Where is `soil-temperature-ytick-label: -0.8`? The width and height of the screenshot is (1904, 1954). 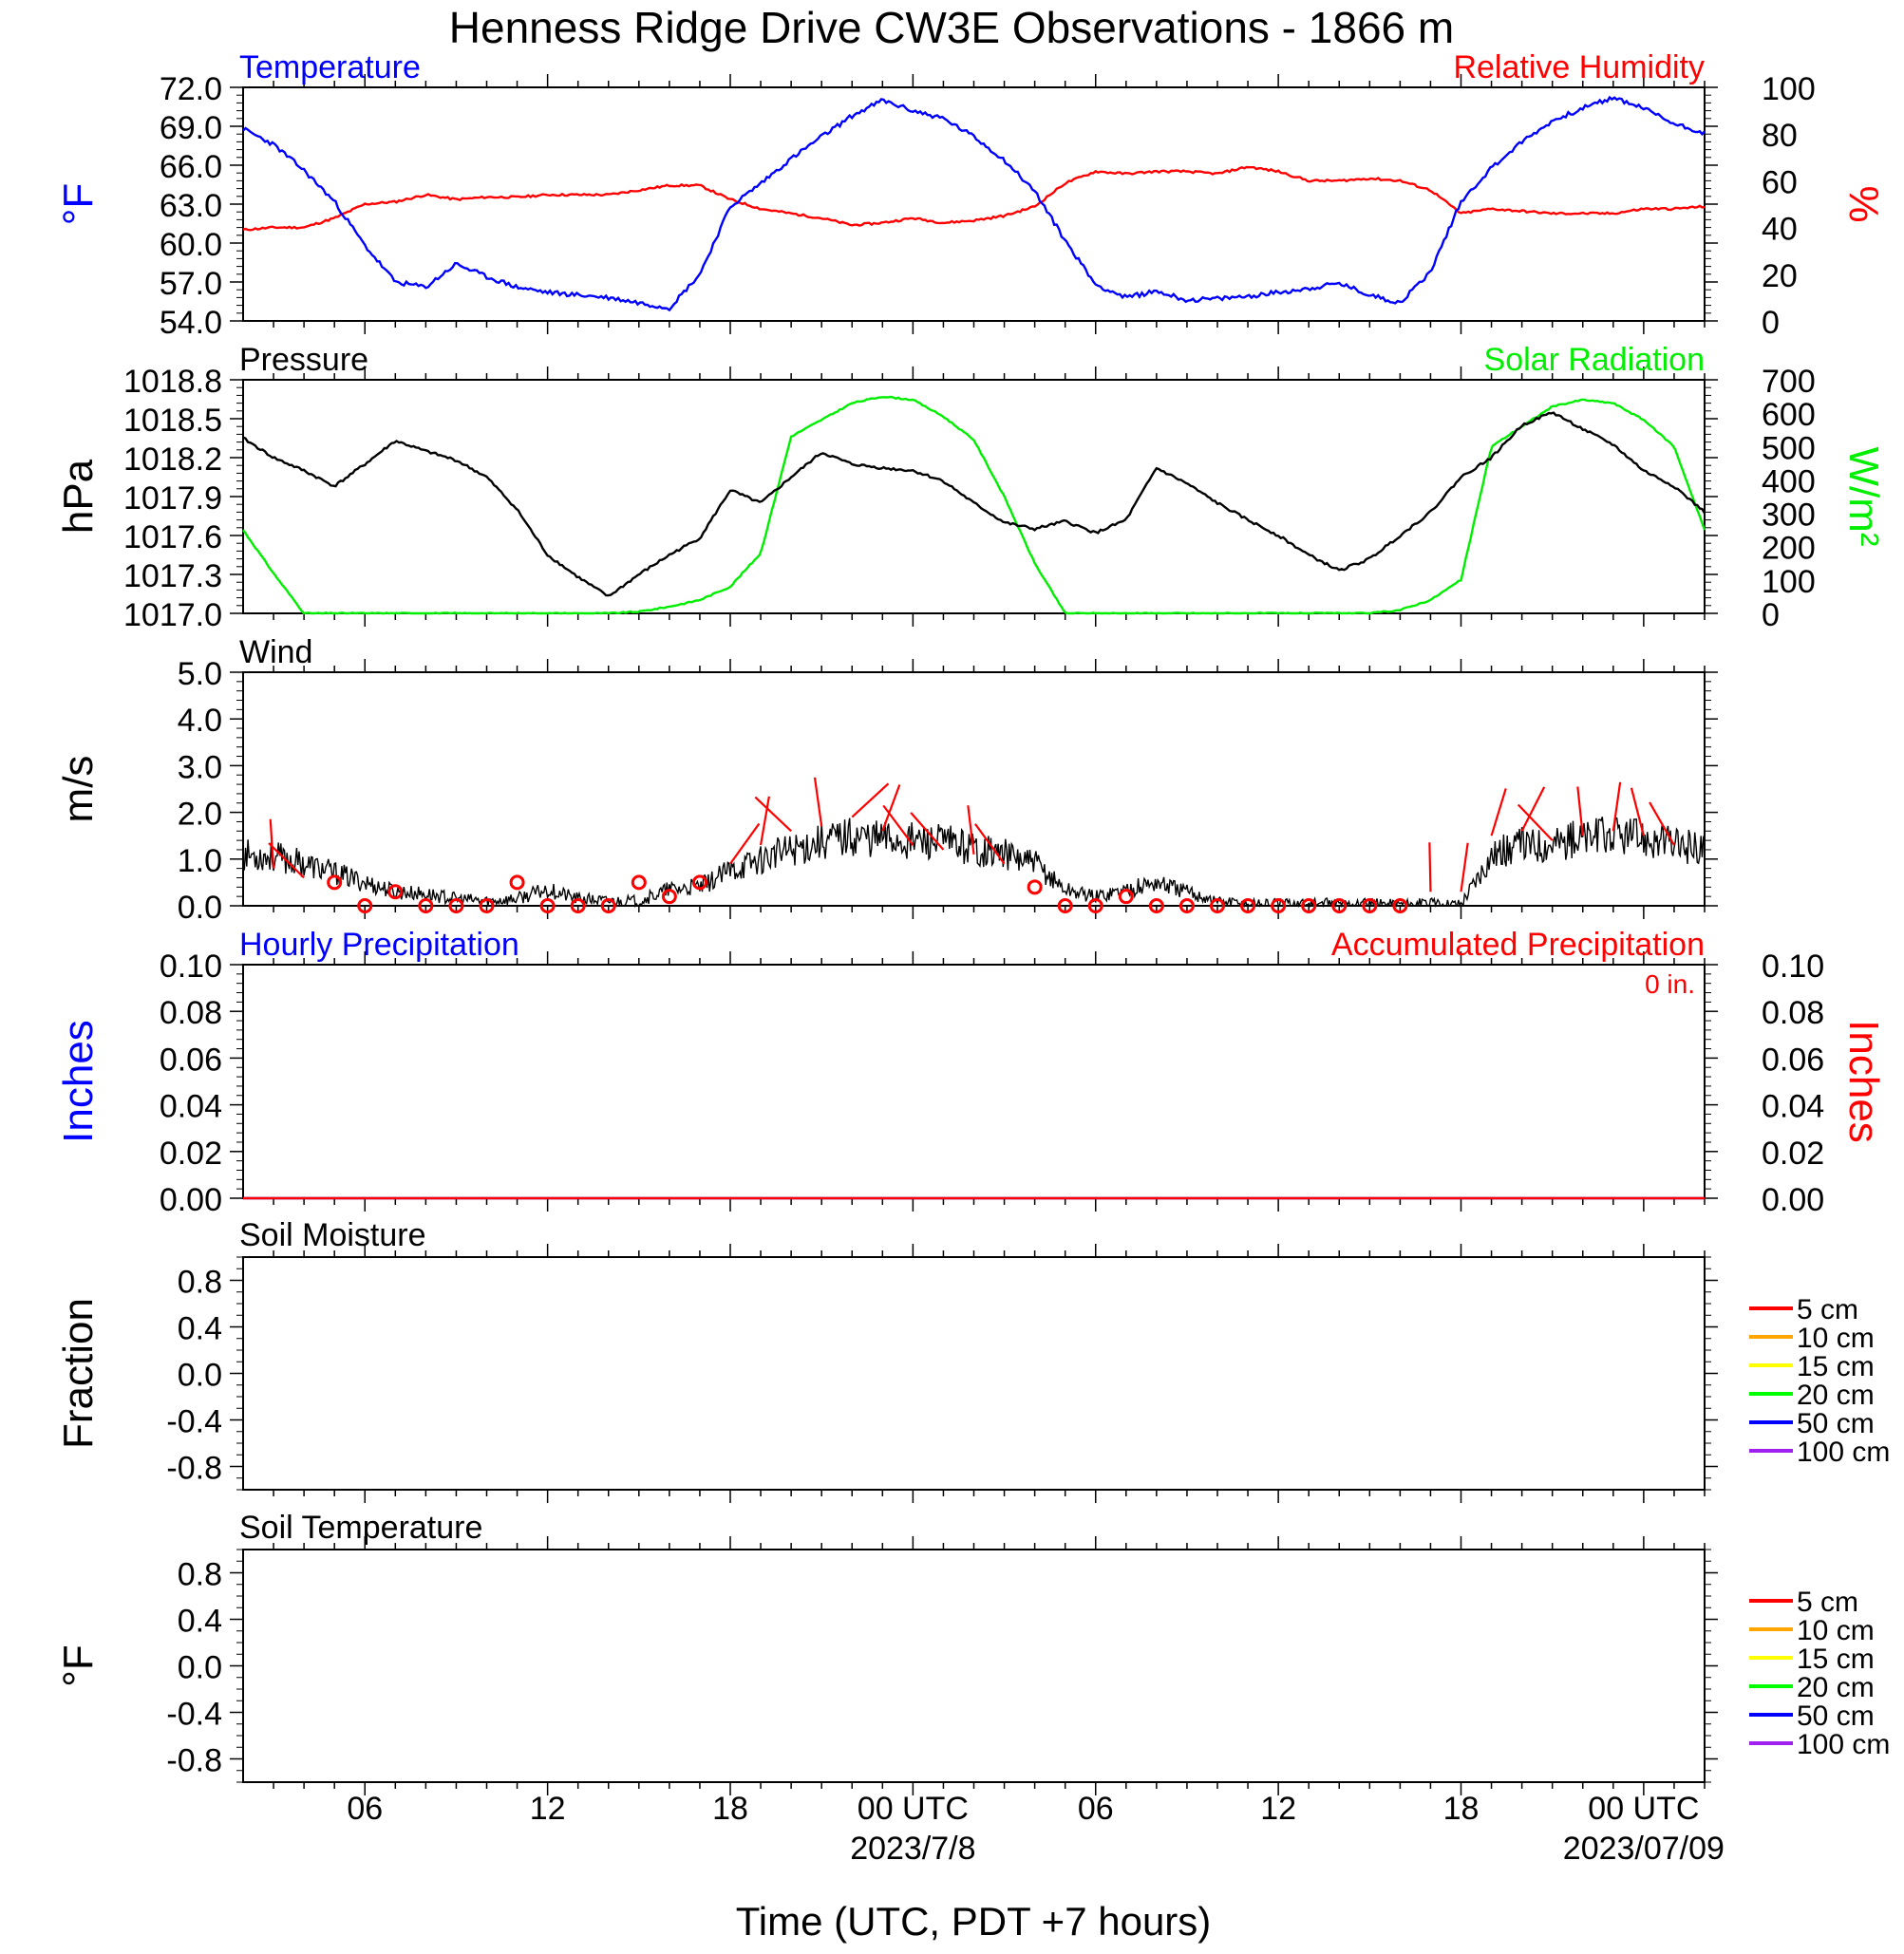
soil-temperature-ytick-label: -0.8 is located at coordinates (194, 1761).